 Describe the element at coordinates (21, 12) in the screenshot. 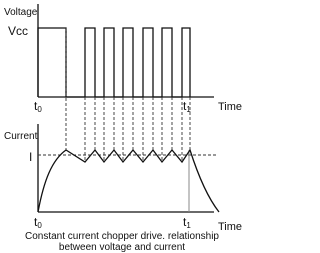

I see `y-label: Voltage` at that location.